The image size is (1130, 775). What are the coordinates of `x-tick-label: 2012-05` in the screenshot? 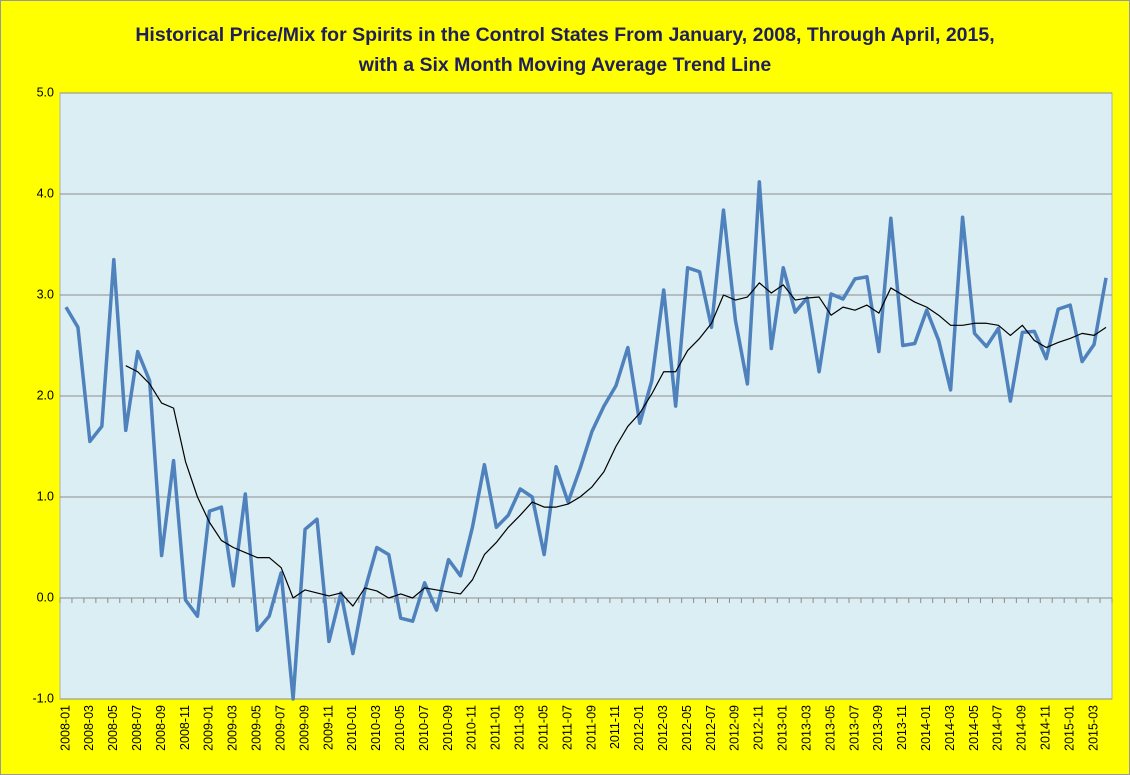 It's located at (687, 728).